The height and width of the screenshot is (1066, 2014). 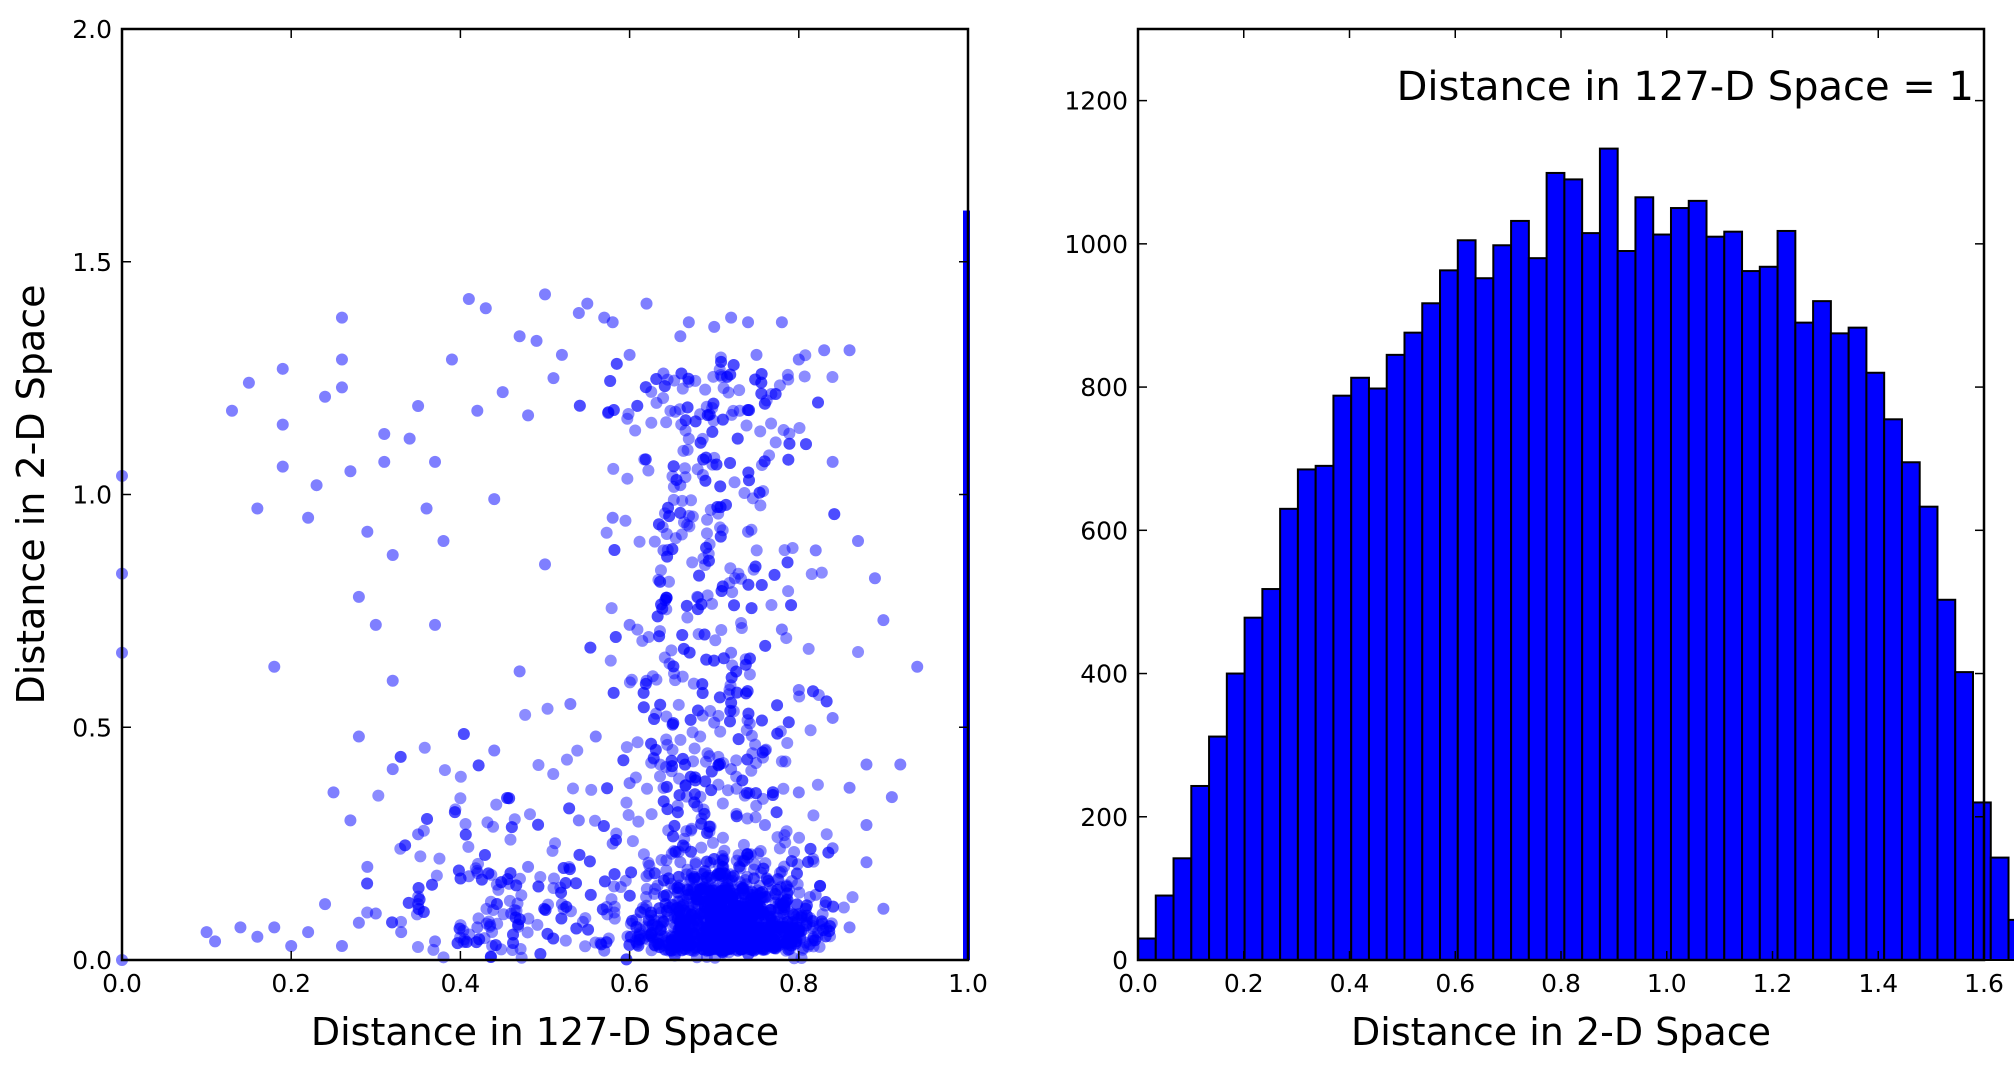 I want to click on histogram-x-tick-label: 0.8, so click(x=1561, y=983).